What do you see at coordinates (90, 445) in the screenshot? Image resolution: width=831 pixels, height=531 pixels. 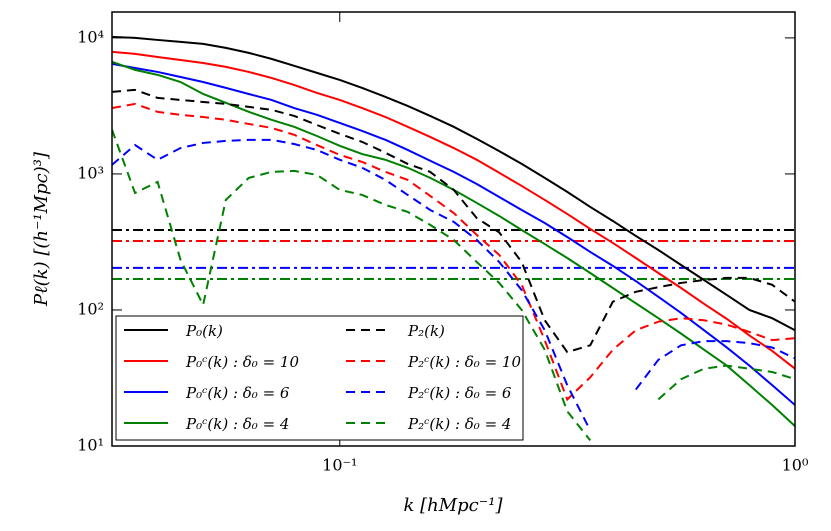 I see `y-tick-label: 10¹` at bounding box center [90, 445].